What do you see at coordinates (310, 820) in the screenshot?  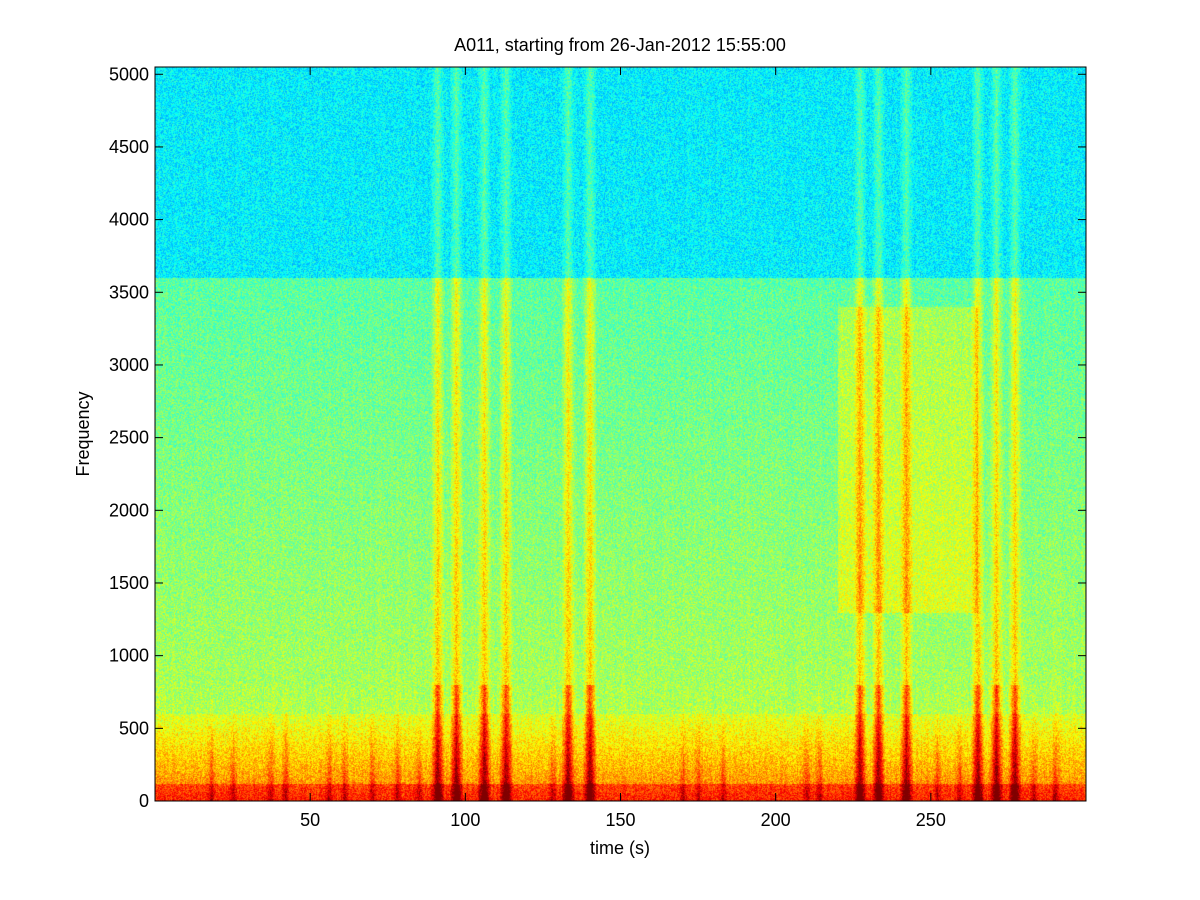 I see `x-tick-label: 50` at bounding box center [310, 820].